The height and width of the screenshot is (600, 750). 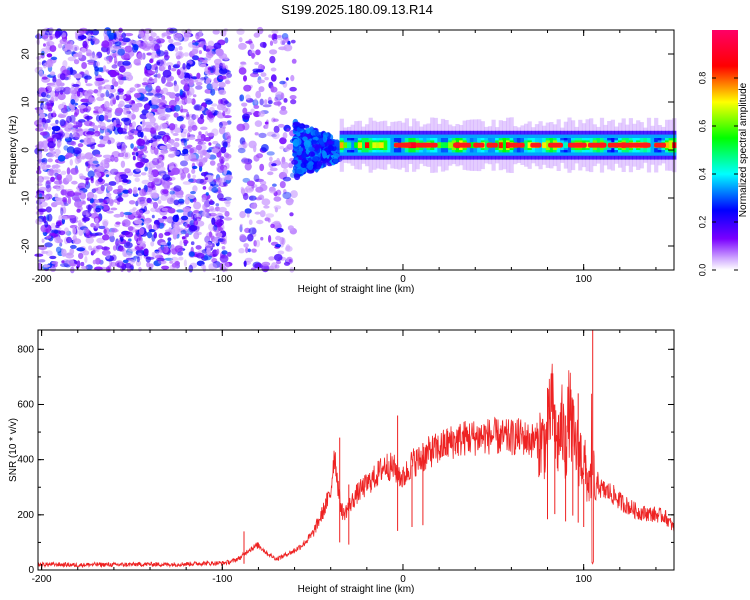 I want to click on x-tick-label: 100, so click(x=583, y=579).